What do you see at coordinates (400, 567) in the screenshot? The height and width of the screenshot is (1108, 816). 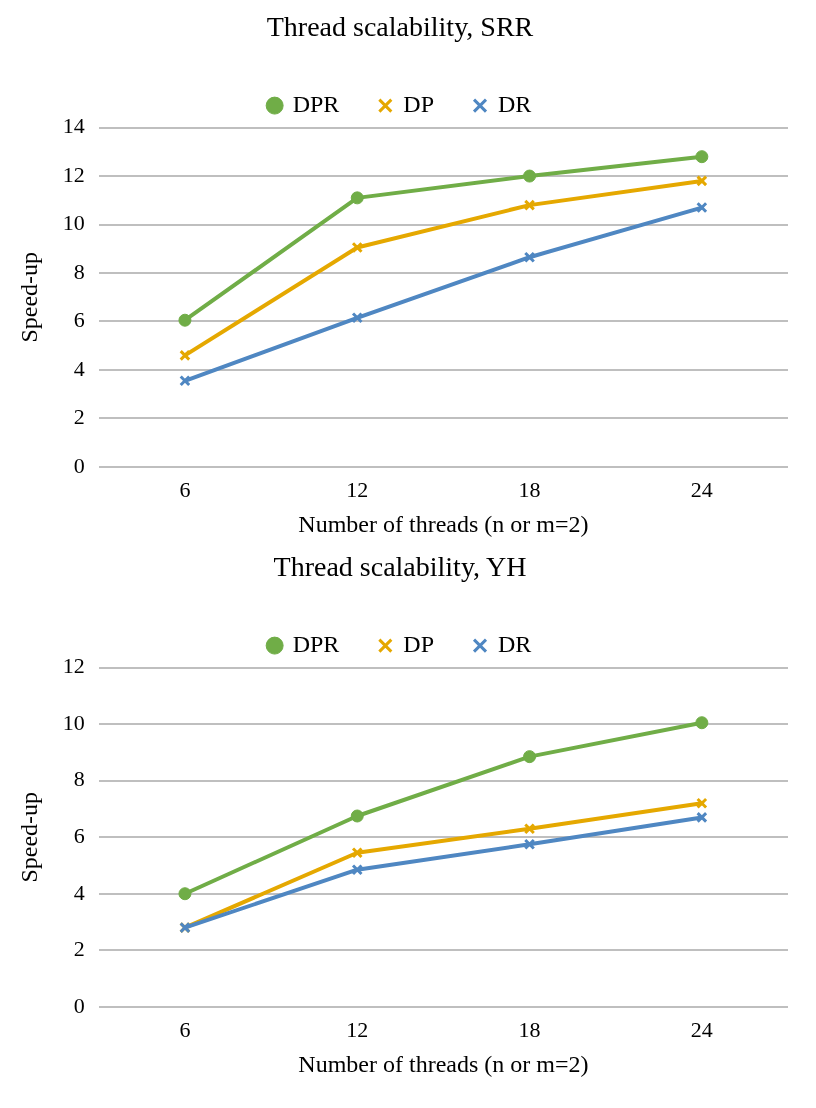 I see `chart-title: Thread scalability, YH` at bounding box center [400, 567].